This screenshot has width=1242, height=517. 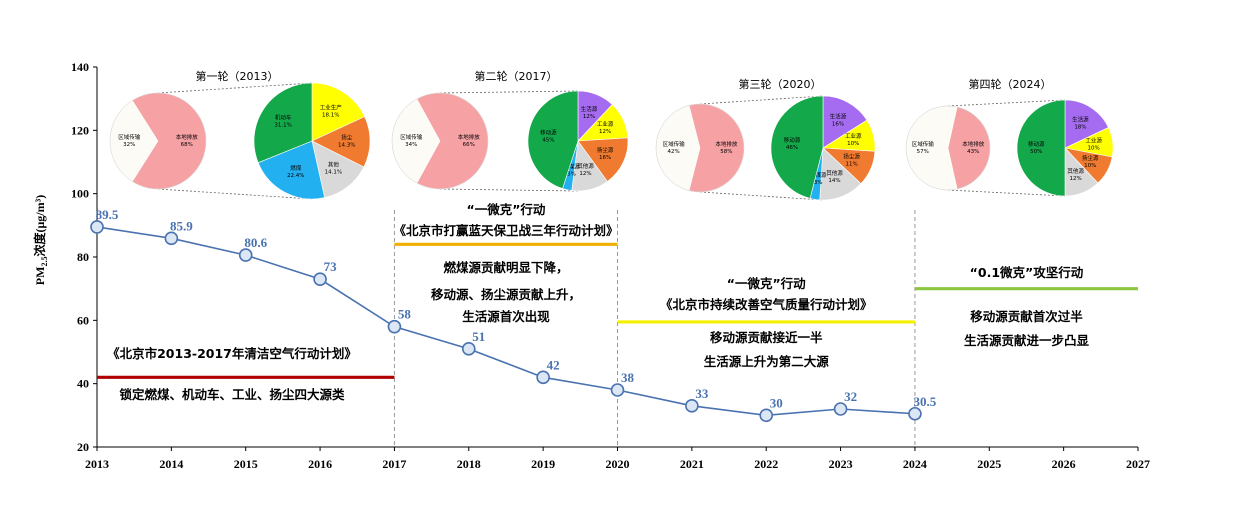 What do you see at coordinates (618, 464) in the screenshot?
I see `x-tick-label: 2020` at bounding box center [618, 464].